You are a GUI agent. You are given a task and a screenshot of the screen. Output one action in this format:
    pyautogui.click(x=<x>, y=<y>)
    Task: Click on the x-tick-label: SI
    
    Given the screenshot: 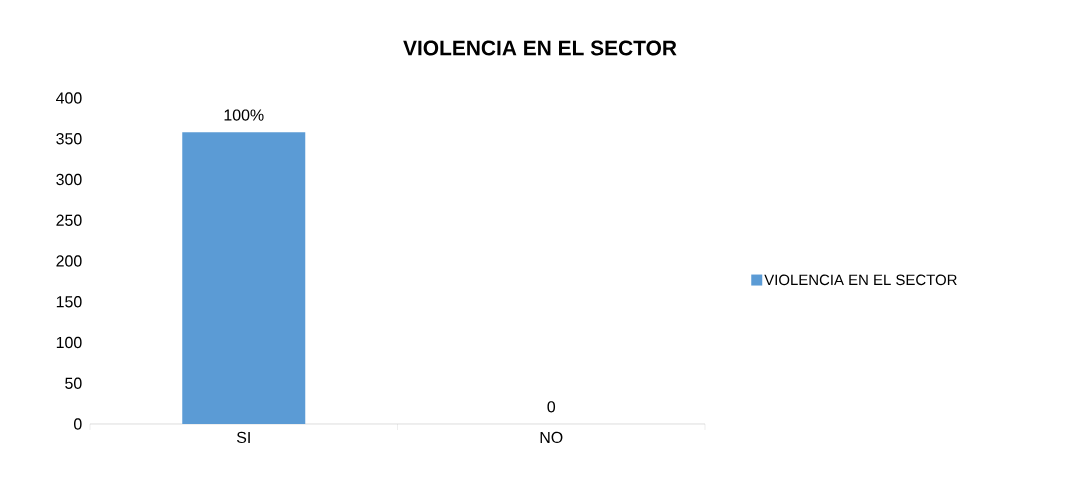 What is the action you would take?
    pyautogui.click(x=243, y=437)
    